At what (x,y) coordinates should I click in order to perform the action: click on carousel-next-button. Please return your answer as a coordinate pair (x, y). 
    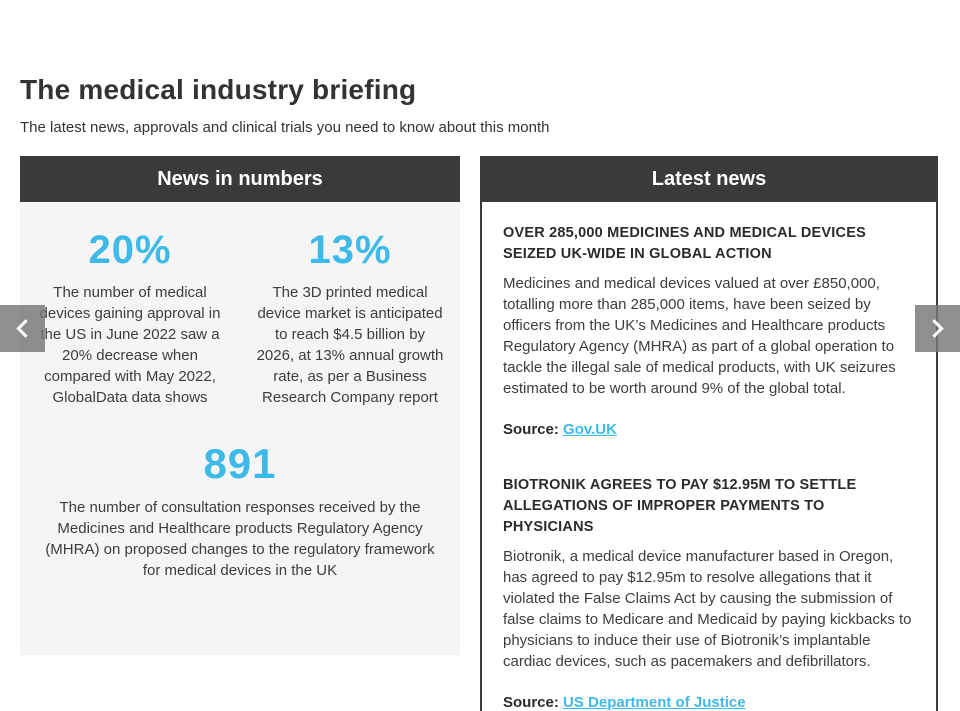
    Looking at the image, I should click on (937, 328).